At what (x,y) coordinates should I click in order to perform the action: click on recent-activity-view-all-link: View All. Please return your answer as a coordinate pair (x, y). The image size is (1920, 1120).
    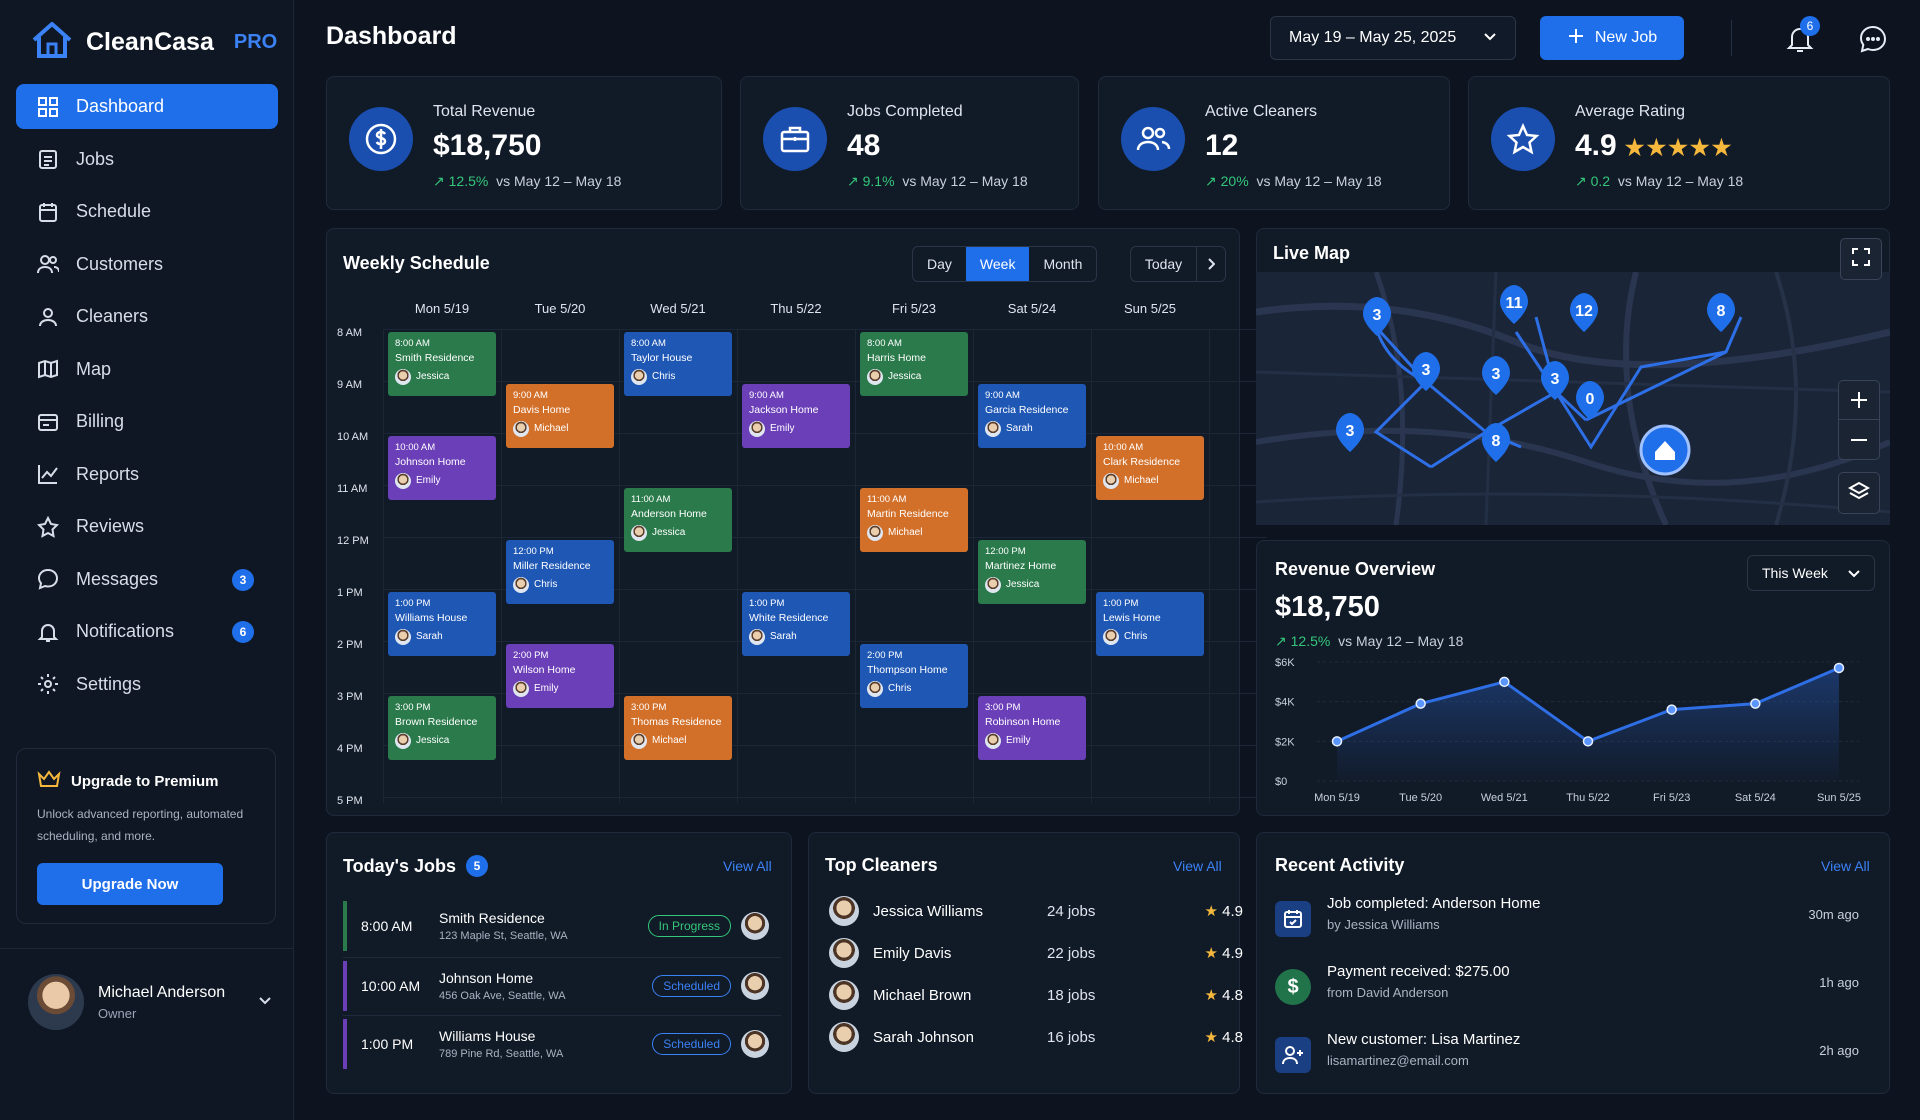
    Looking at the image, I should click on (1845, 866).